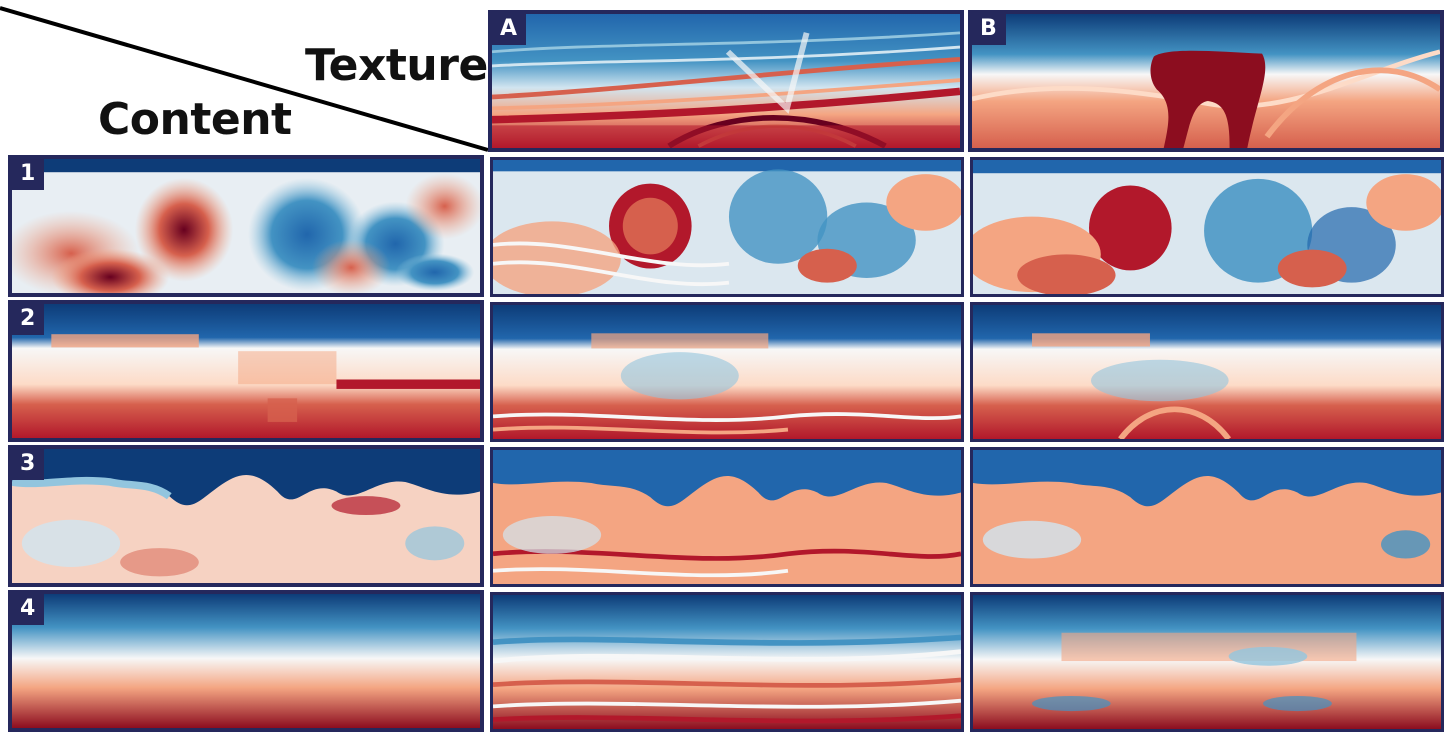 The height and width of the screenshot is (736, 1450). What do you see at coordinates (246, 371) in the screenshot?
I see `content-panel-2: 2` at bounding box center [246, 371].